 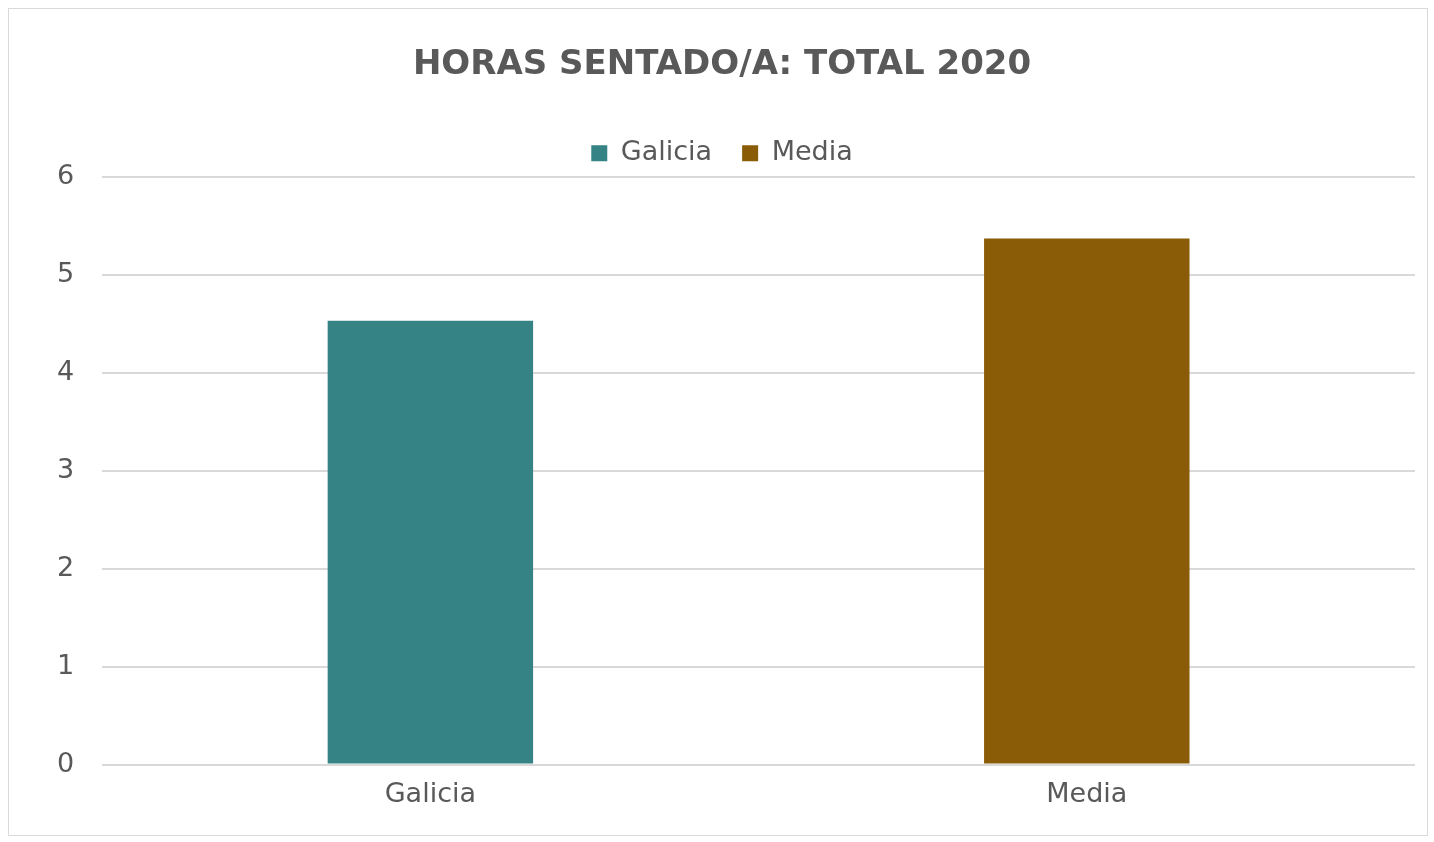 What do you see at coordinates (65, 664) in the screenshot?
I see `y-tick-label: 1` at bounding box center [65, 664].